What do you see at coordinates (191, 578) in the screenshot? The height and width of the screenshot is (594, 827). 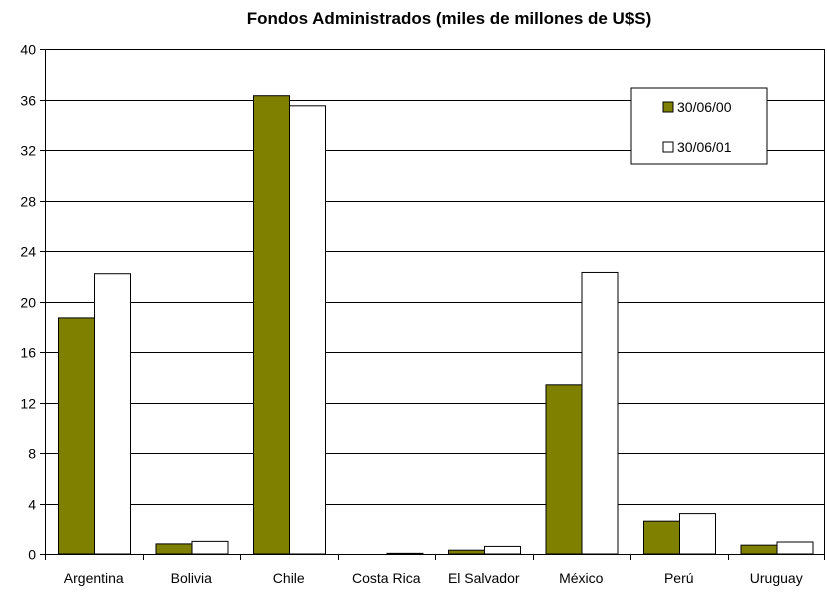 I see `x-tick-label: Bolivia` at bounding box center [191, 578].